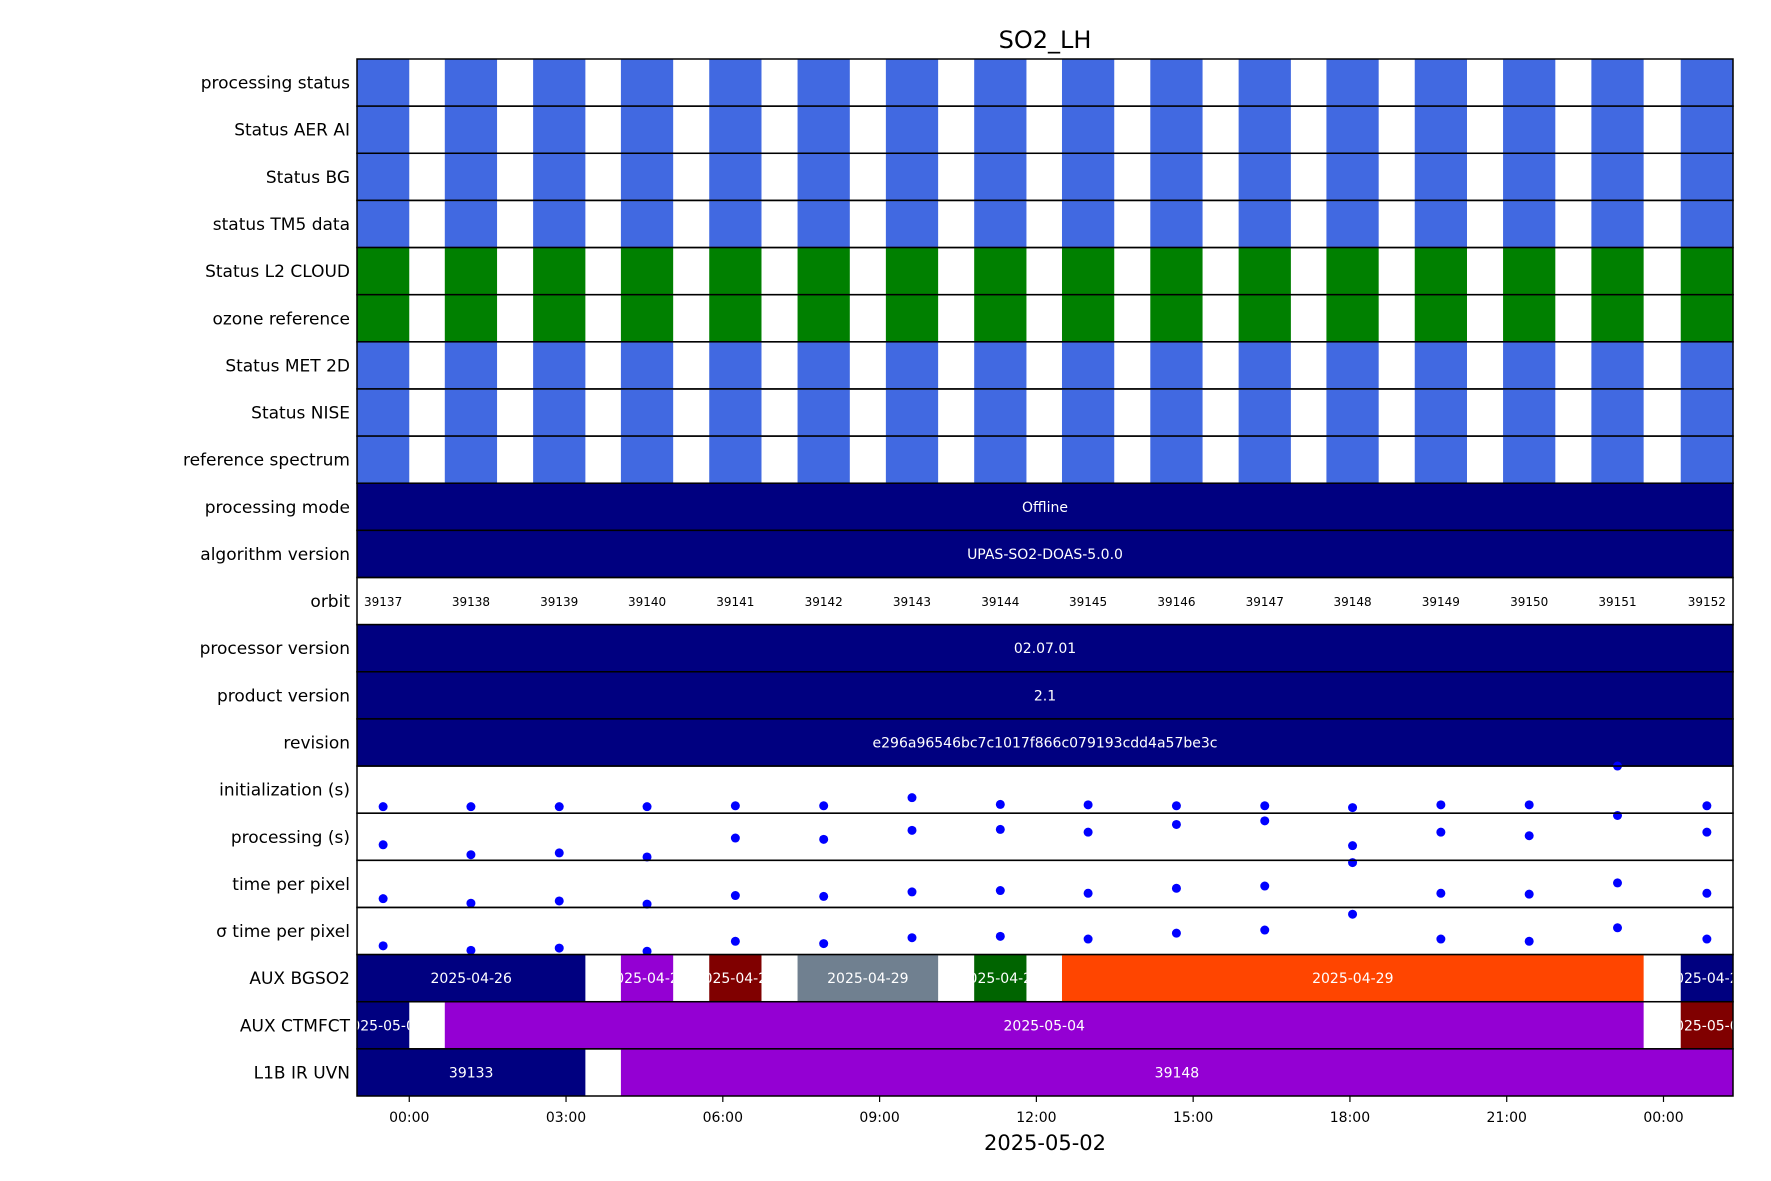  Describe the element at coordinates (1265, 602) in the screenshot. I see `orbit-number: 39147` at that location.